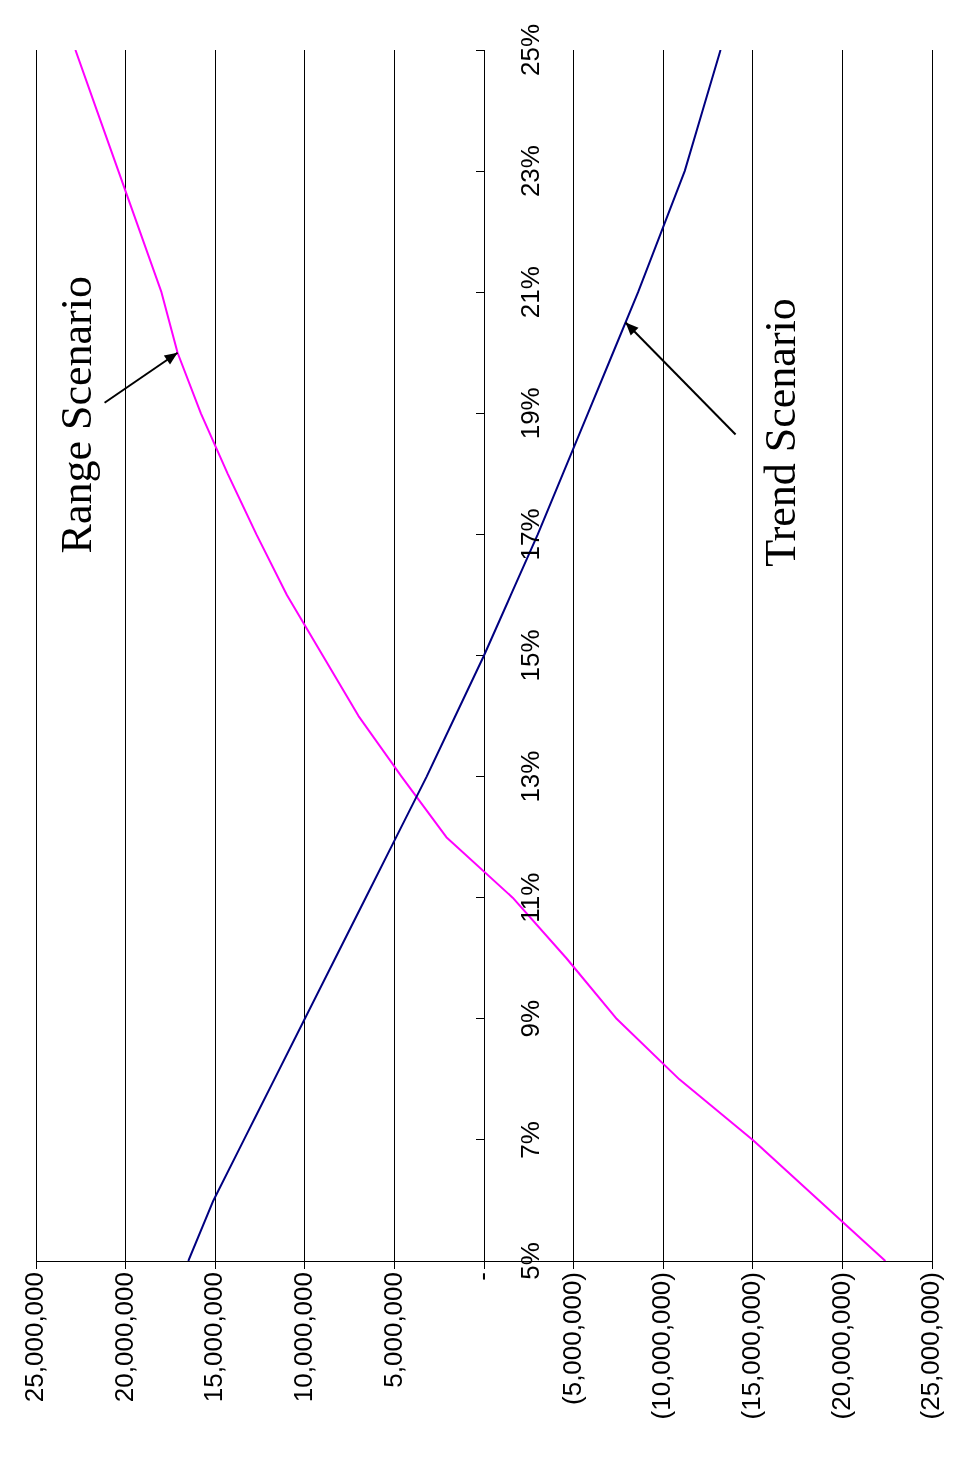  Describe the element at coordinates (530, 897) in the screenshot. I see `y-tick-label: 11%` at that location.